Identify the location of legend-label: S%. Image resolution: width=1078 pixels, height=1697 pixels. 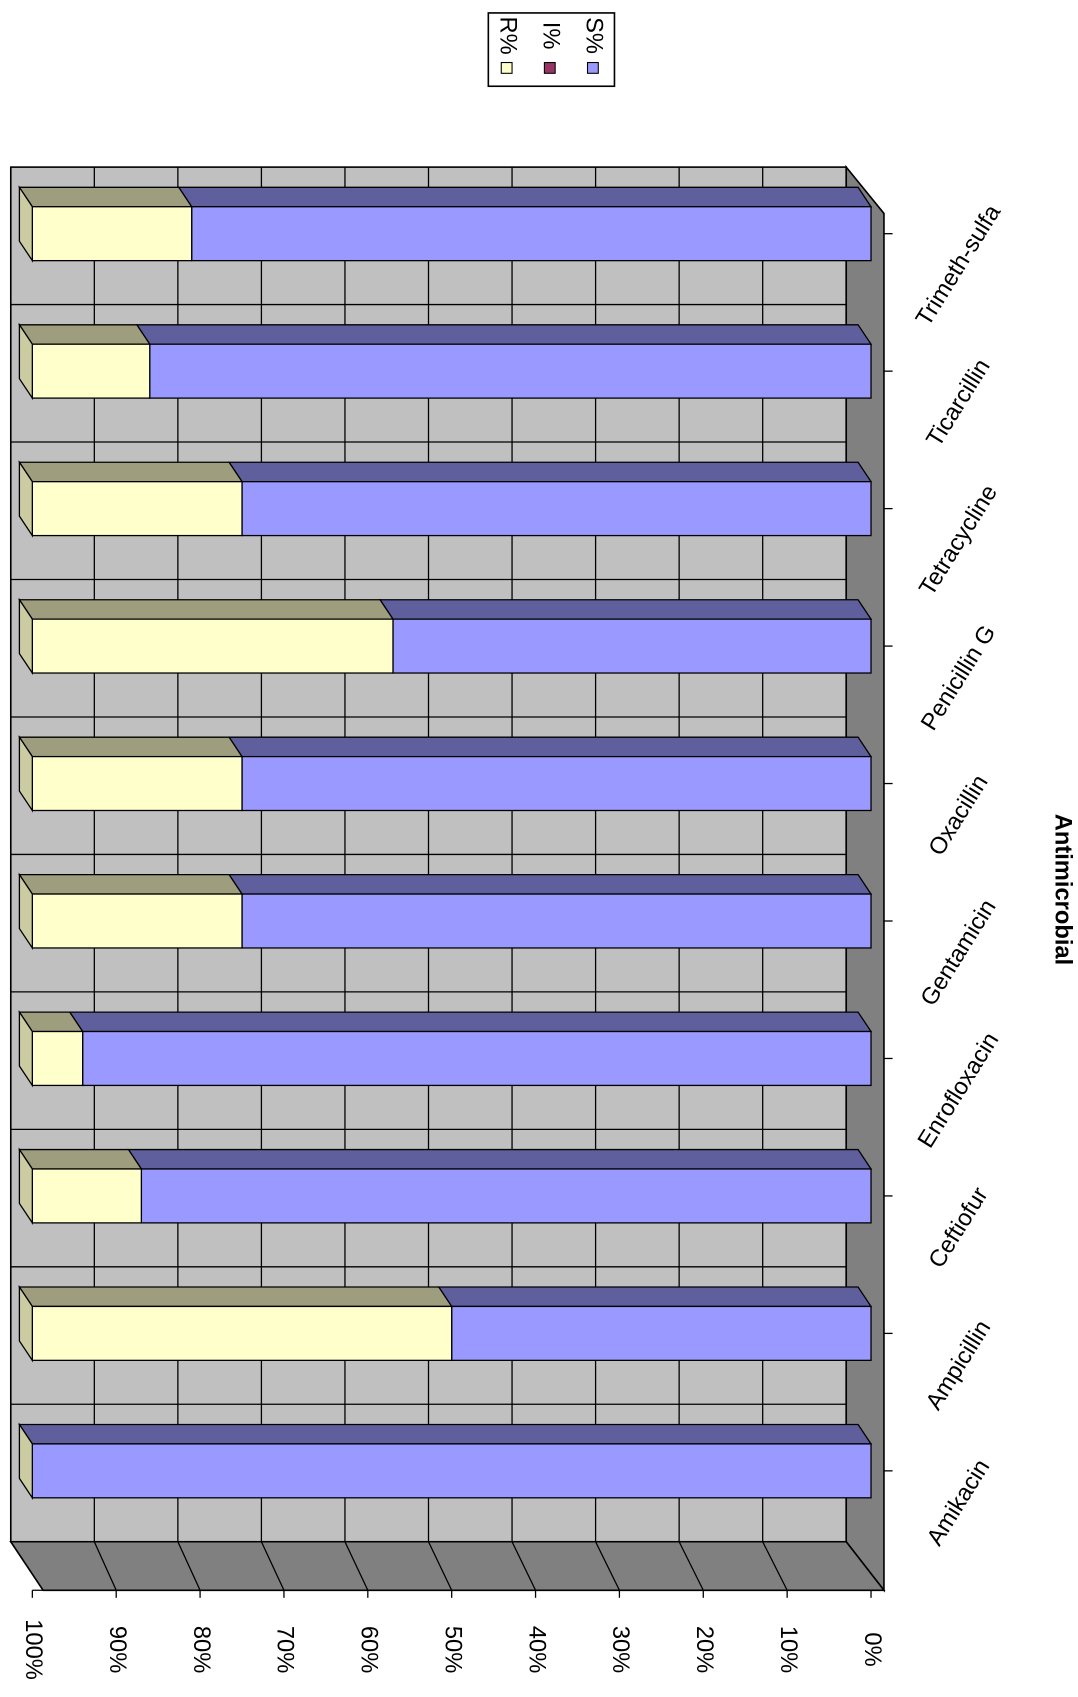
(594, 35).